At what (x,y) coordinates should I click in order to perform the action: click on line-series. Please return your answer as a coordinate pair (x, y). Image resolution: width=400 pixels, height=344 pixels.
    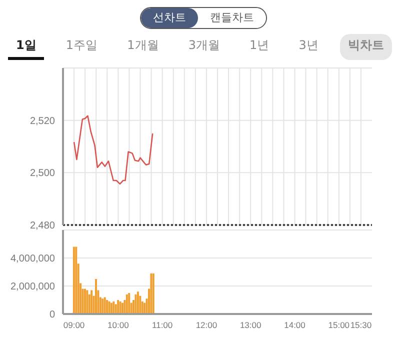
    Looking at the image, I should click on (113, 150).